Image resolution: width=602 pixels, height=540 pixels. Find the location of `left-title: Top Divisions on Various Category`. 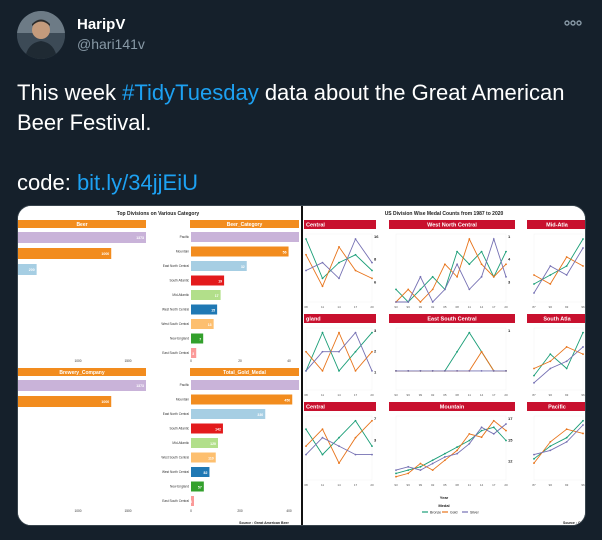

left-title: Top Divisions on Various Category is located at coordinates (158, 214).